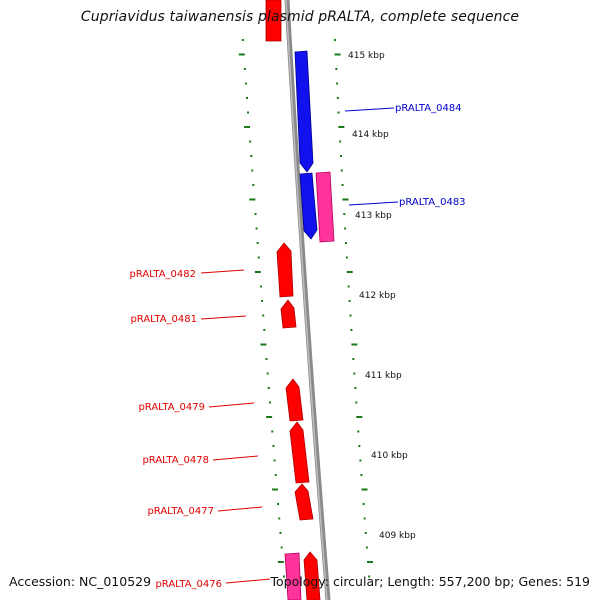  I want to click on gene-label-pRALTA-0478: pRALTA_0478, so click(175, 460).